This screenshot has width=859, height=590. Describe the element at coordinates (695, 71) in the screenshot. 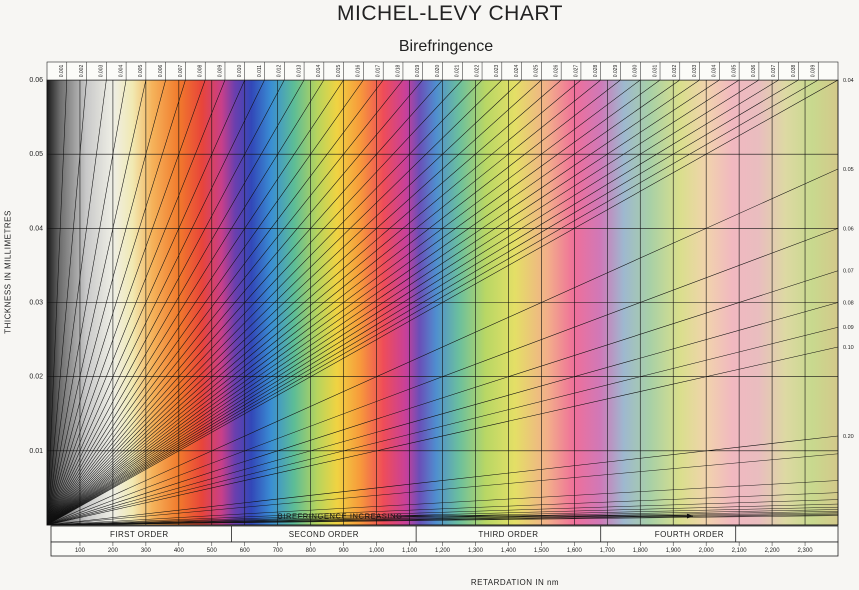

I see `top-birefringence-label: 0.033` at that location.